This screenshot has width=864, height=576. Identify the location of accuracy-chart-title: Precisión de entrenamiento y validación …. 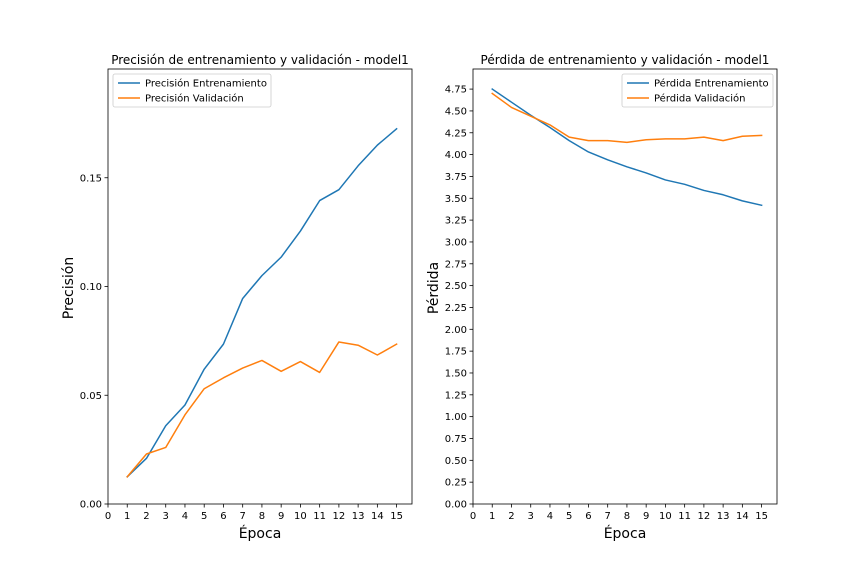
(260, 60).